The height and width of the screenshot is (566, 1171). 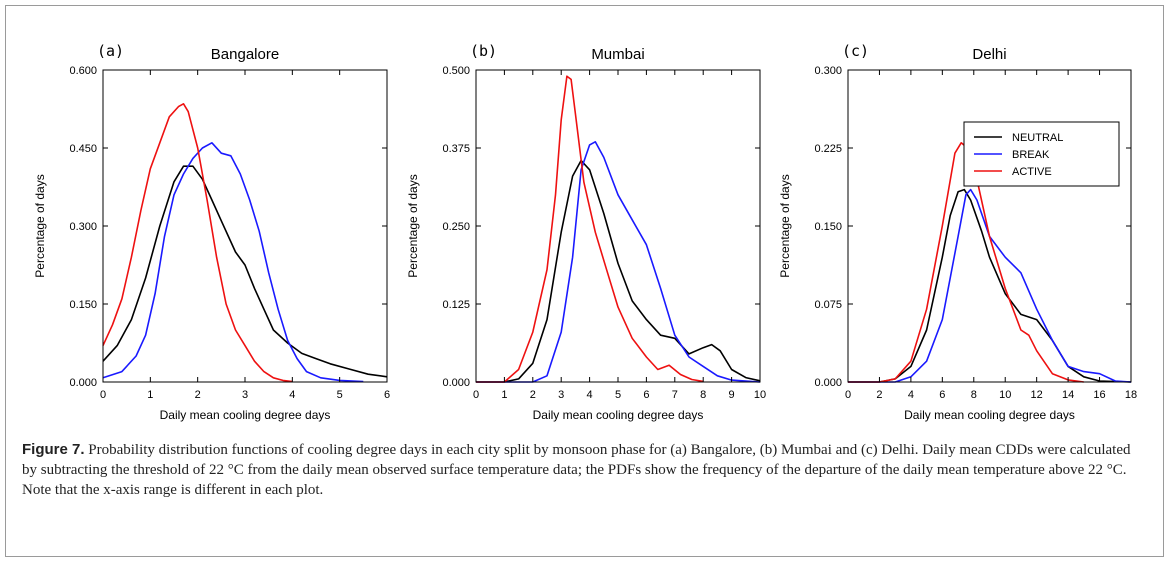 I want to click on chart-title: Delhi, so click(x=989, y=54).